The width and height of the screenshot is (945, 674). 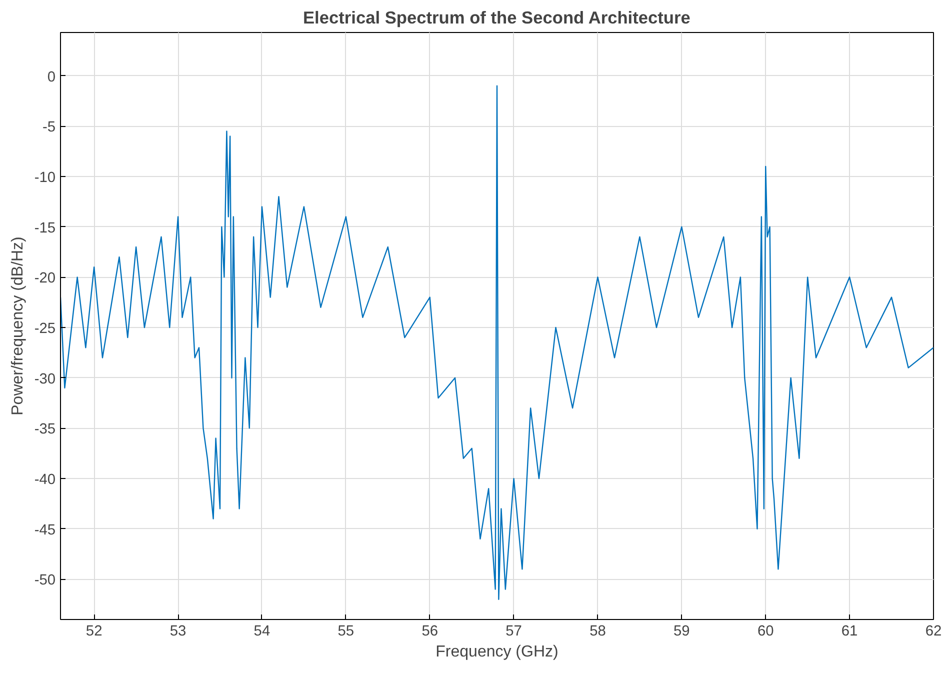 What do you see at coordinates (430, 632) in the screenshot?
I see `x-tick-label: 56` at bounding box center [430, 632].